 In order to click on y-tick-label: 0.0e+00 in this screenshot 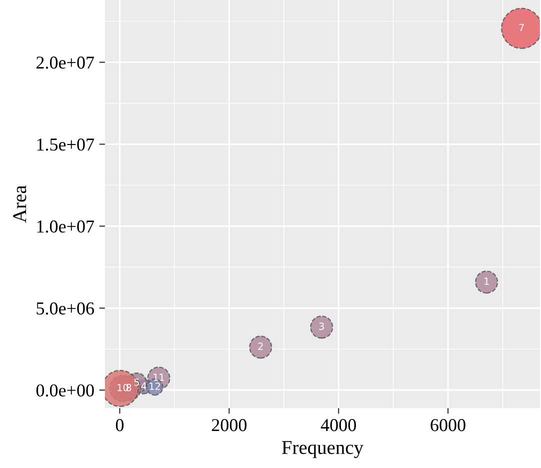, I will do `click(65, 390)`.